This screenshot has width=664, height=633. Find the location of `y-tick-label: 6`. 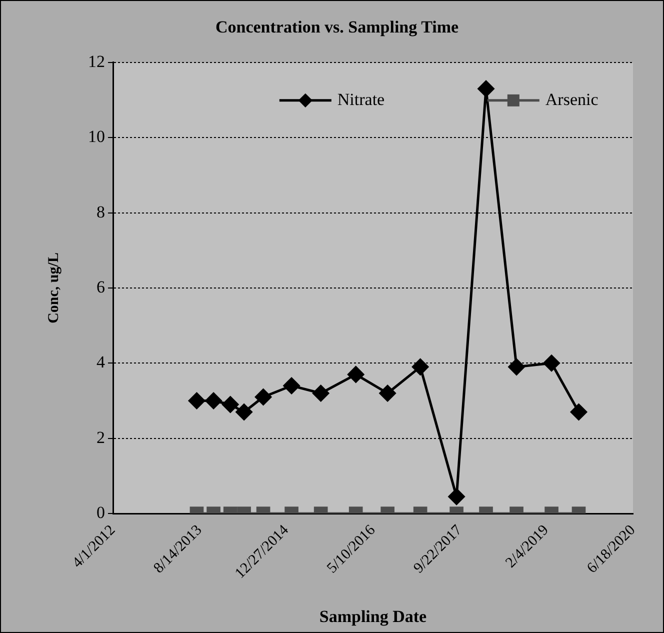

y-tick-label: 6 is located at coordinates (100, 286).